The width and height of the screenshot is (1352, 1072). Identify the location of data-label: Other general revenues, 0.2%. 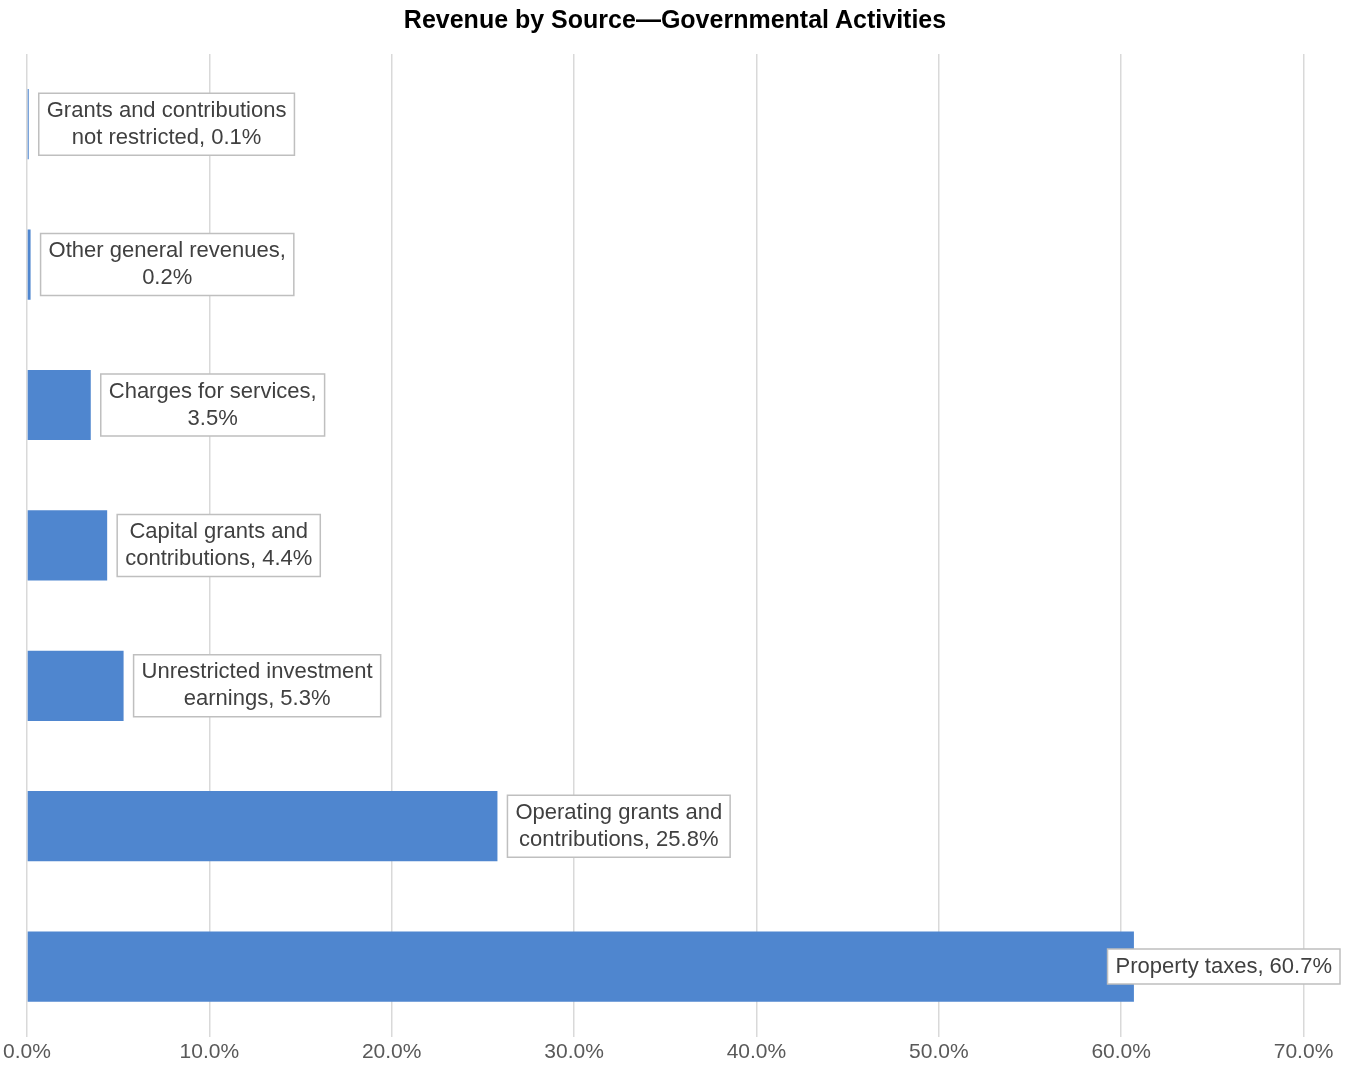
(167, 263).